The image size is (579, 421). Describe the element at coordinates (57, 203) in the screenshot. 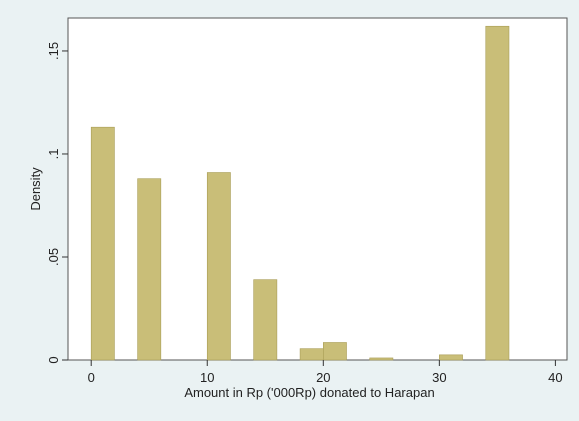

I see `y-axis: 0 .05 .1 .15` at that location.